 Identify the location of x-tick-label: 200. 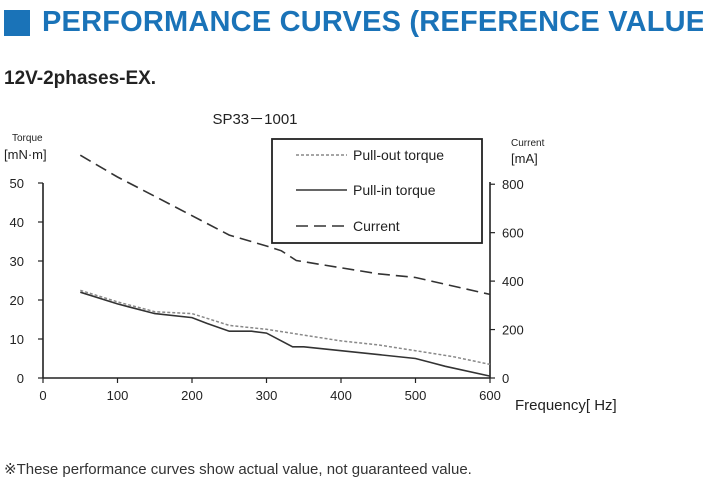
(192, 395).